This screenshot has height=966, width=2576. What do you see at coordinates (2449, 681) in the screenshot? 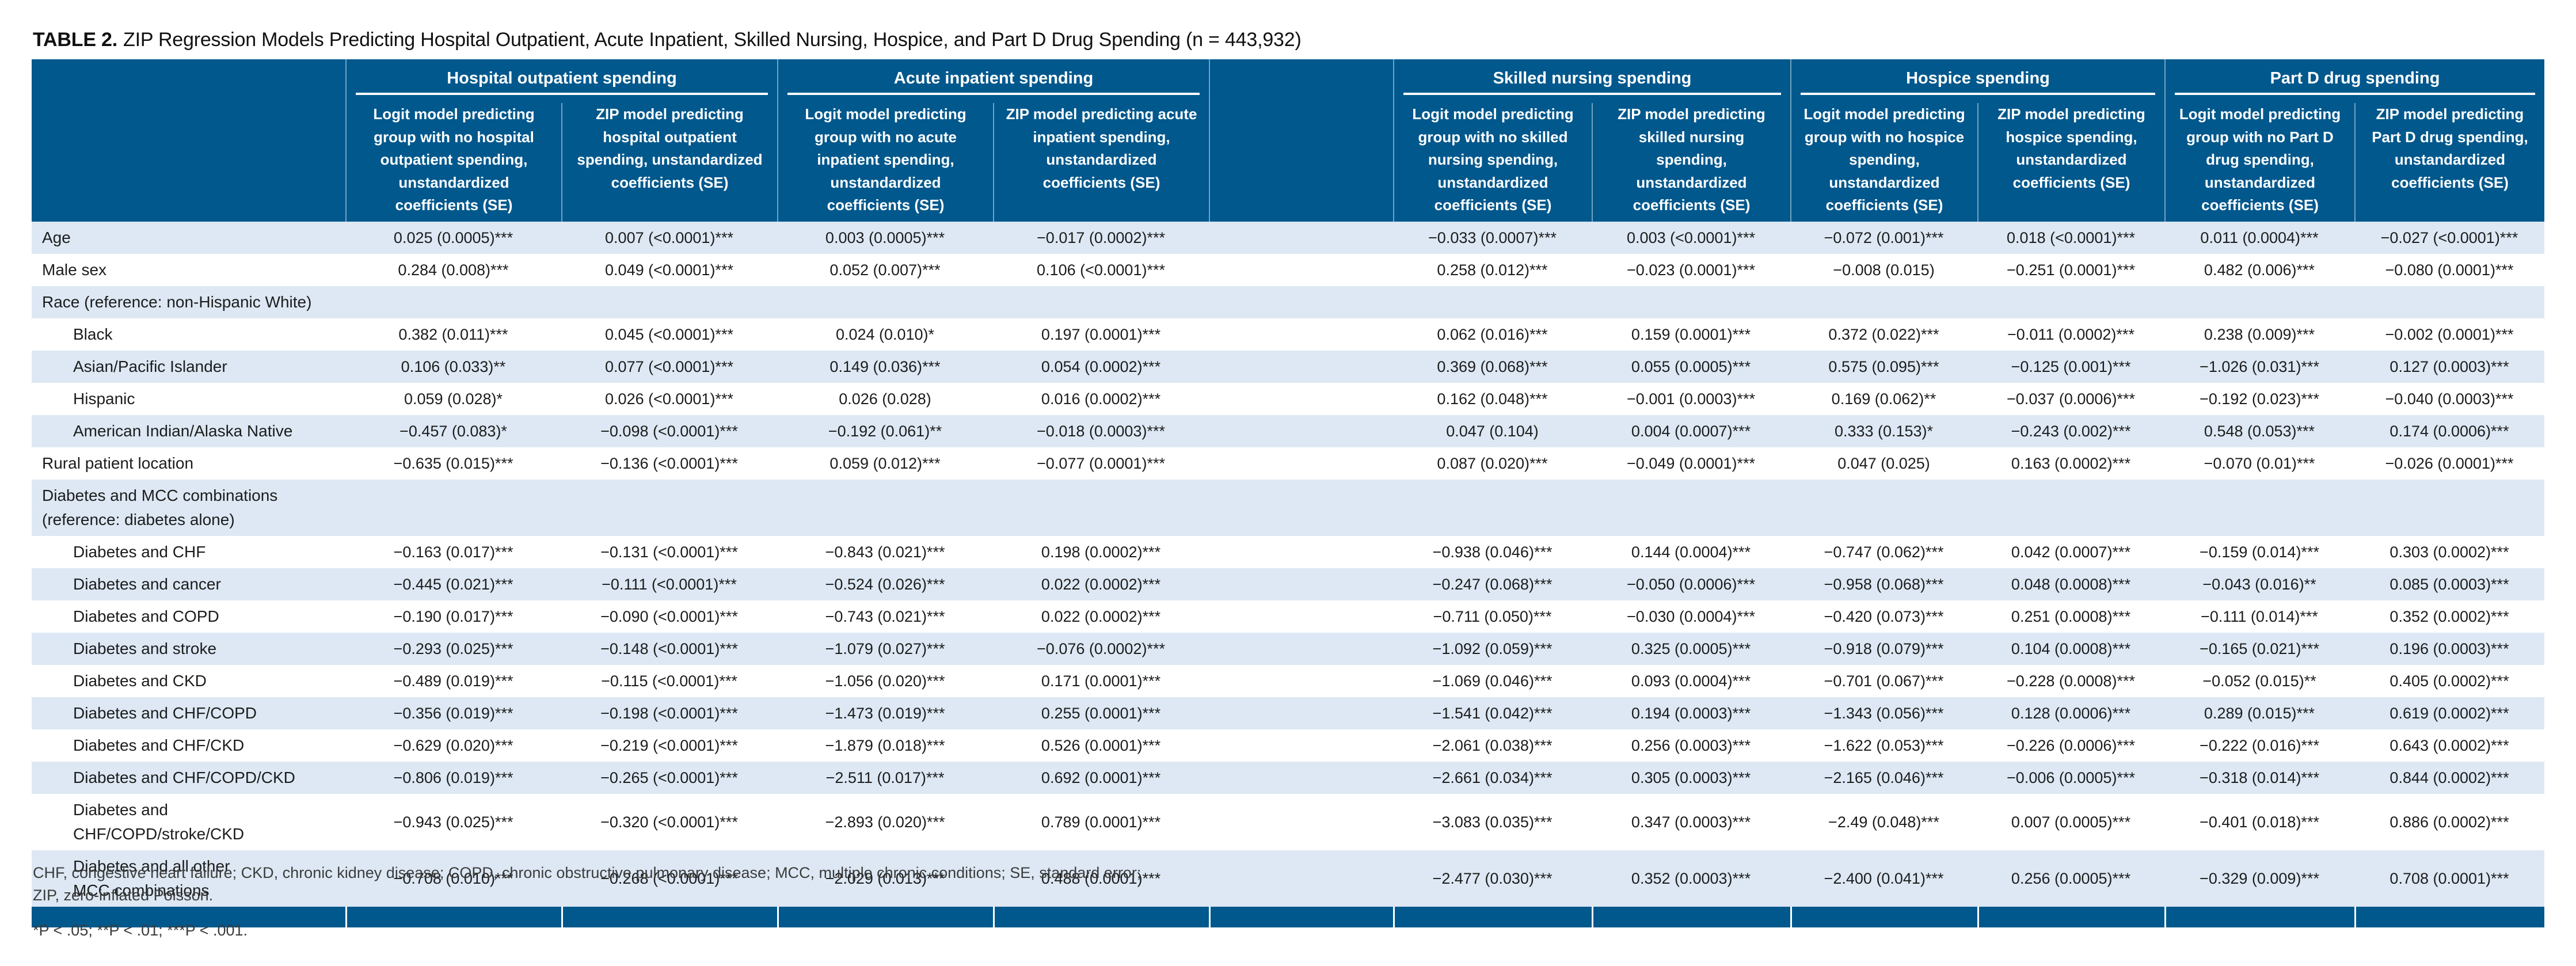
I see `value-cell: 0.405 (0.0002)***` at bounding box center [2449, 681].